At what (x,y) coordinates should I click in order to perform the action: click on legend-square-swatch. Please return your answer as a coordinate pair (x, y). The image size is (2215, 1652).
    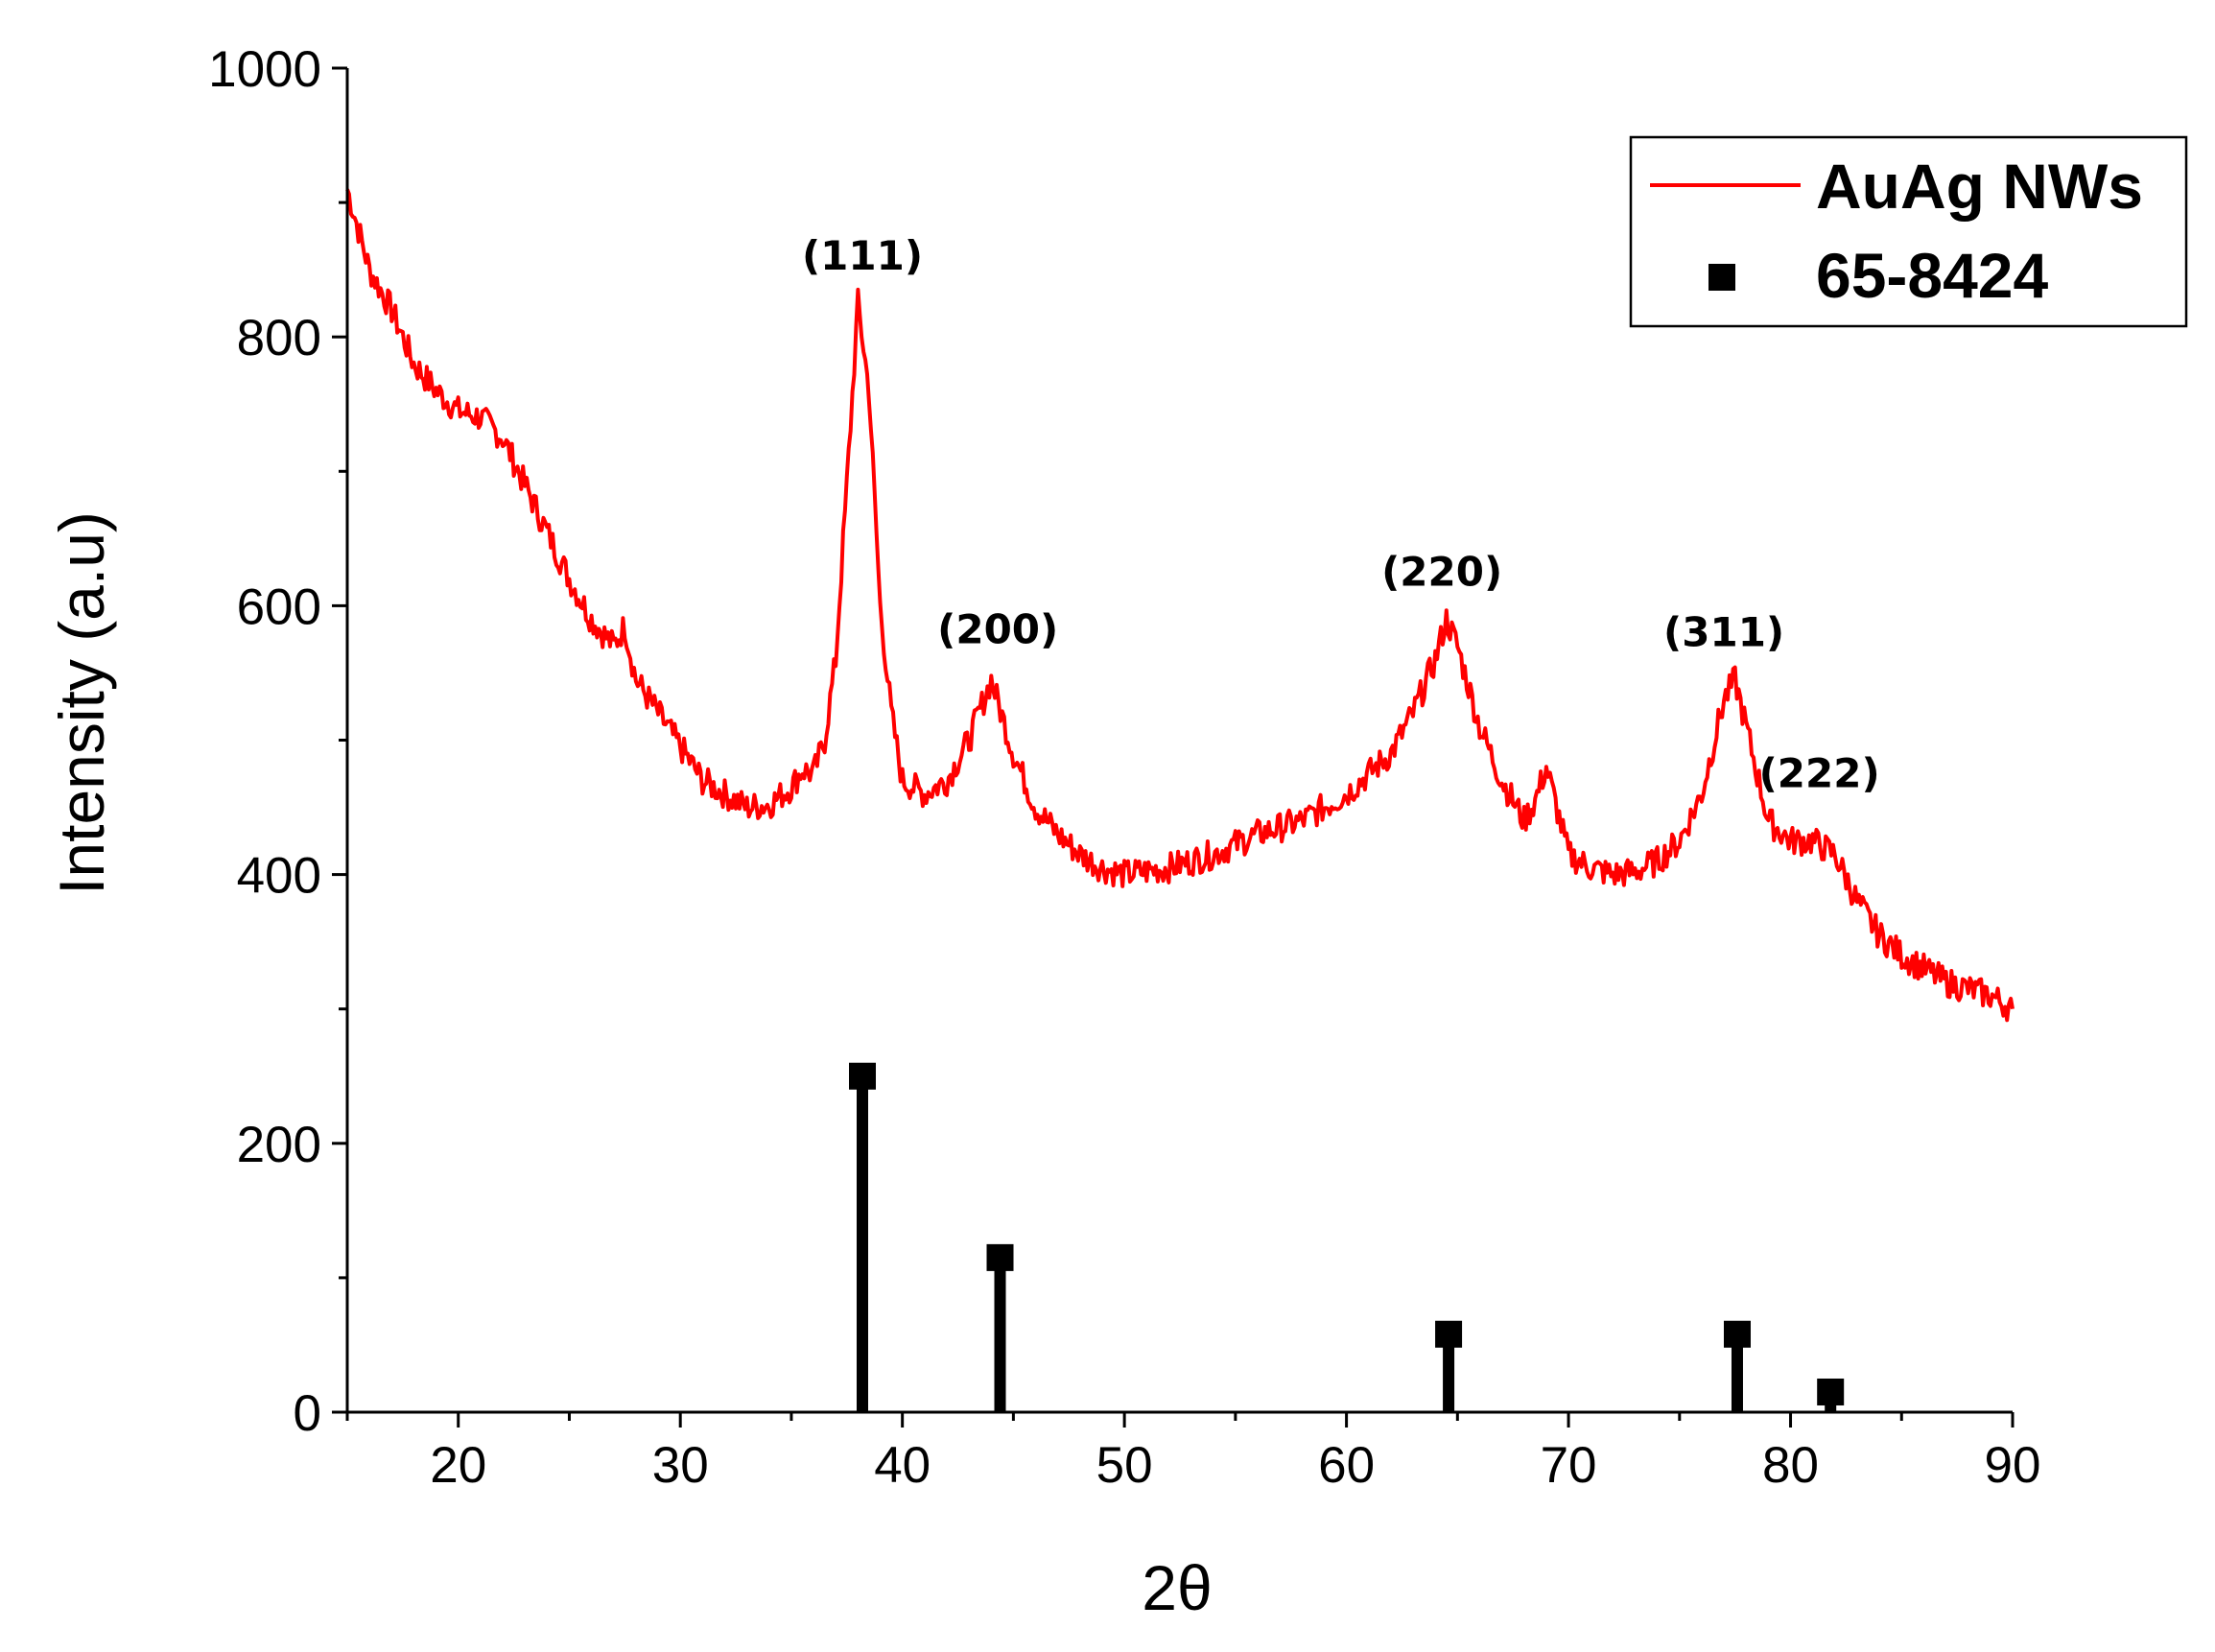
    Looking at the image, I should click on (1721, 278).